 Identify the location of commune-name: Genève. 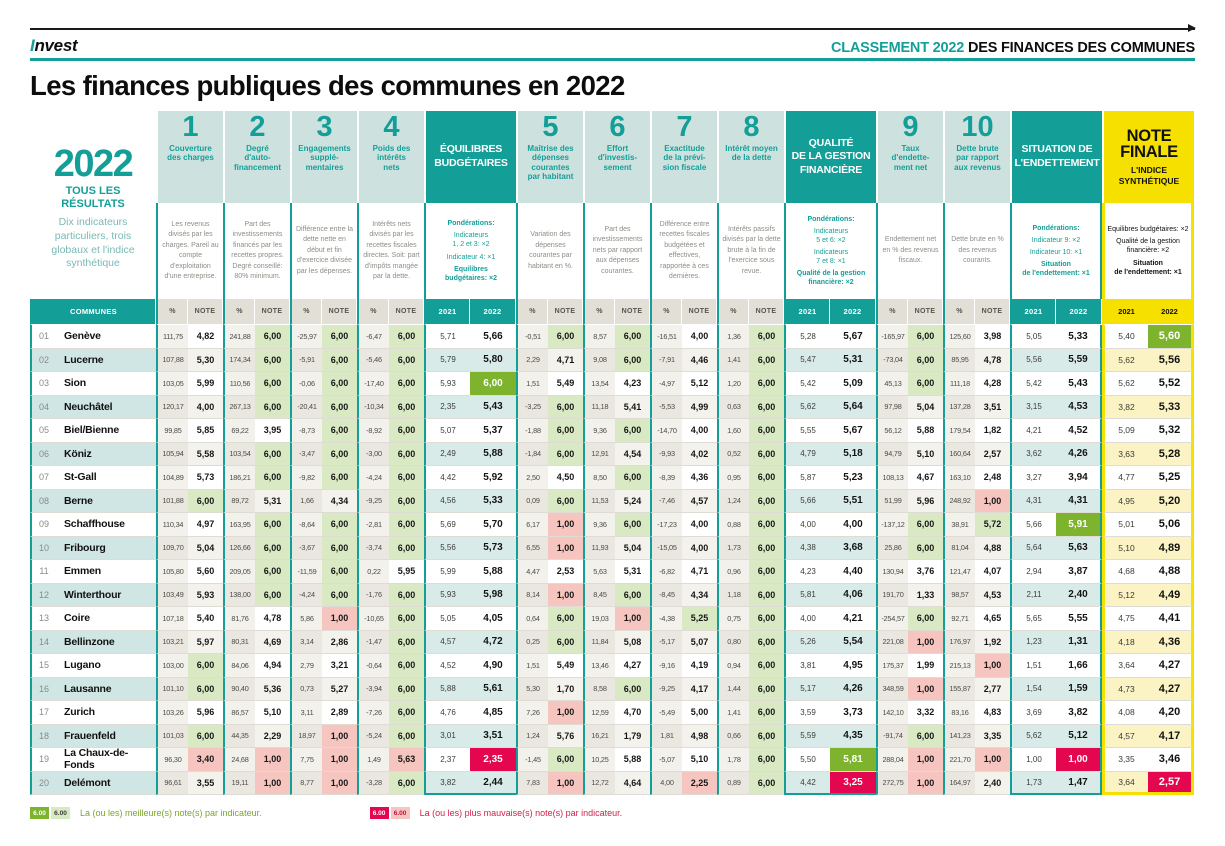
(106, 337).